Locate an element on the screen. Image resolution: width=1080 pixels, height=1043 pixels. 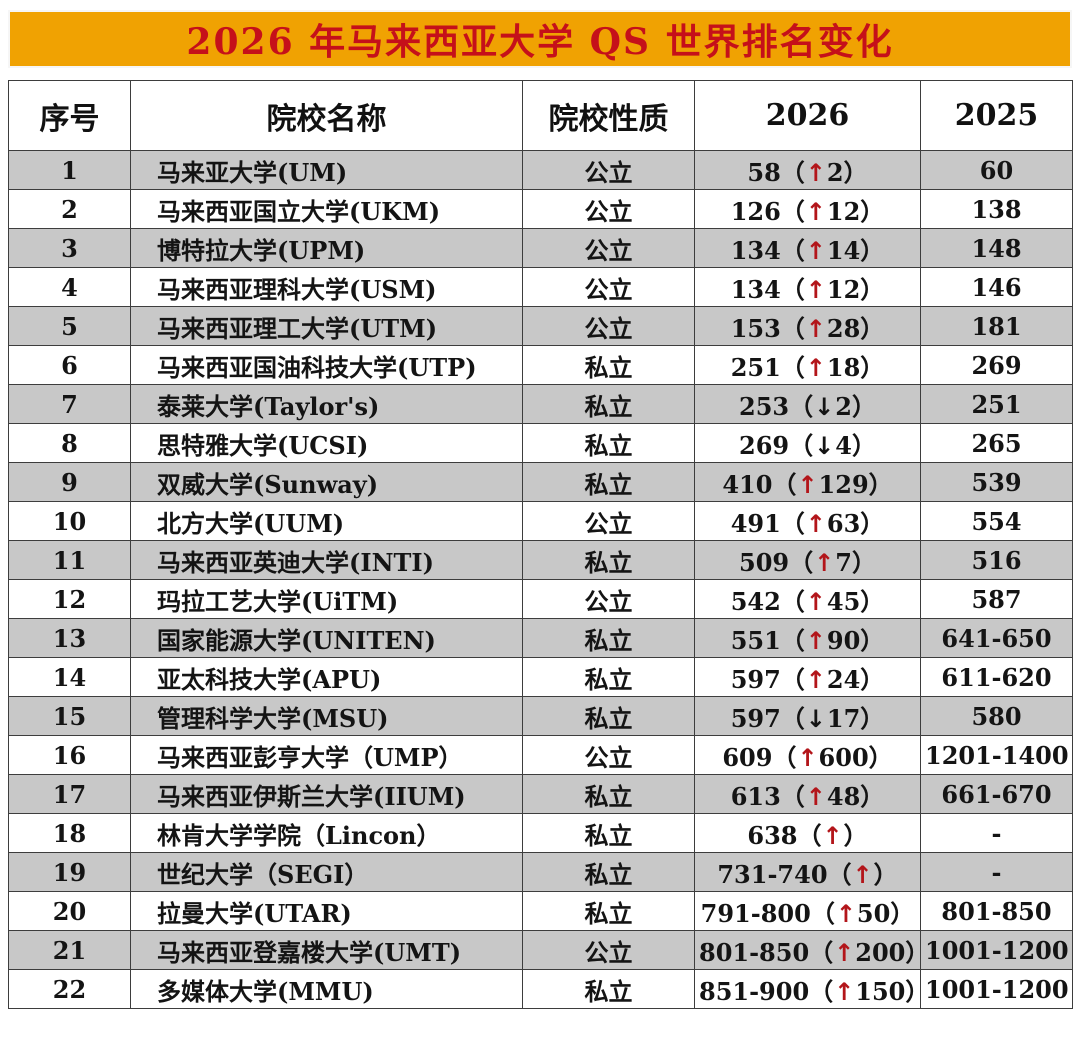
rank-2026-cell: 509（↑7） is located at coordinates (807, 560).